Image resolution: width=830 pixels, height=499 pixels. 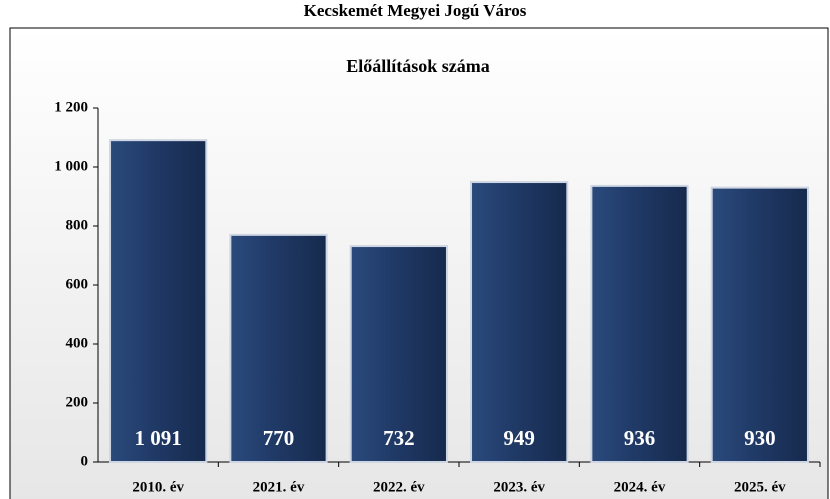 What do you see at coordinates (399, 487) in the screenshot?
I see `x-tick-label: 2022. év` at bounding box center [399, 487].